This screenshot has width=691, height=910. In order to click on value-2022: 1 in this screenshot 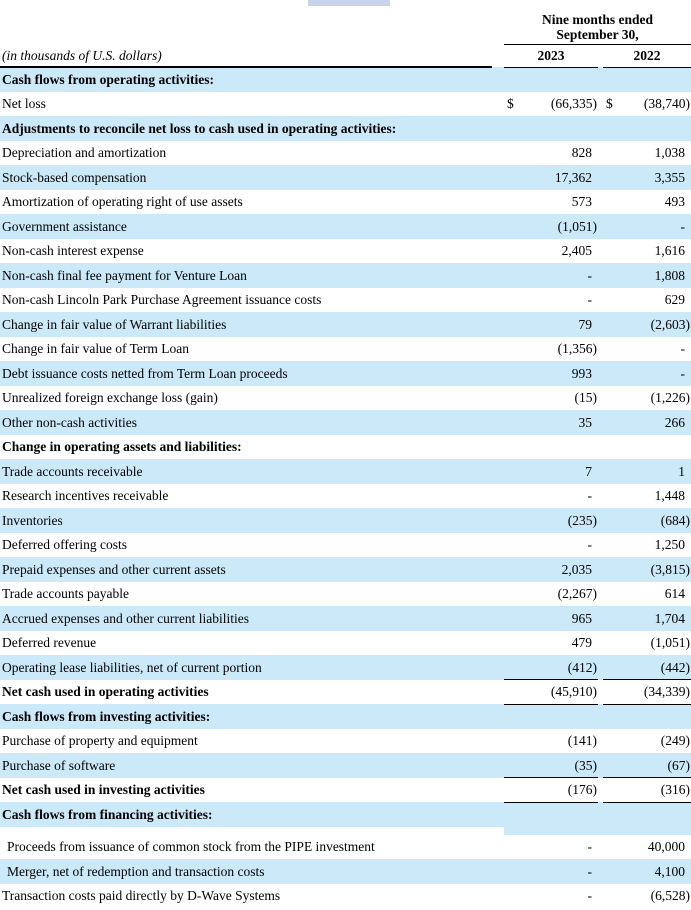, I will do `click(655, 471)`.